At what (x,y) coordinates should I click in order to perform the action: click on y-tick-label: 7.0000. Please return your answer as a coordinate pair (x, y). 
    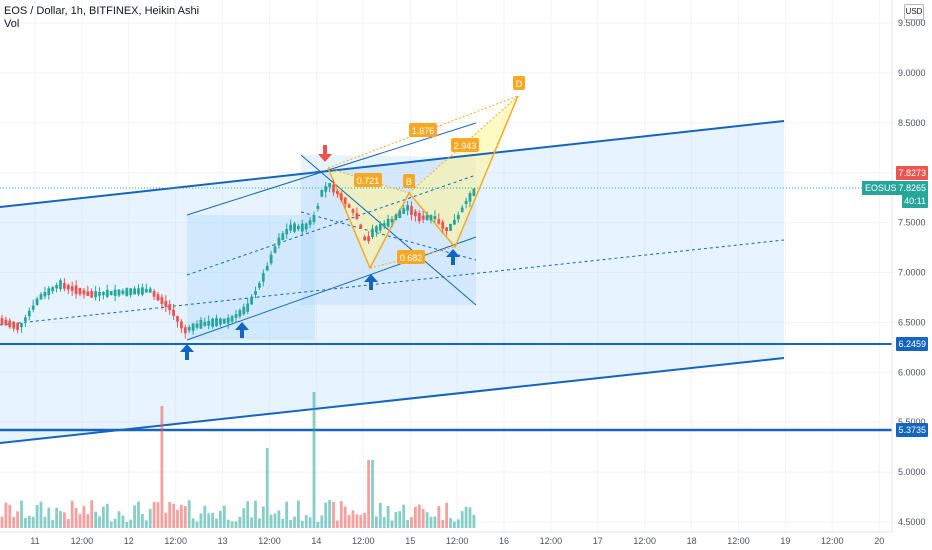
    Looking at the image, I should click on (912, 273).